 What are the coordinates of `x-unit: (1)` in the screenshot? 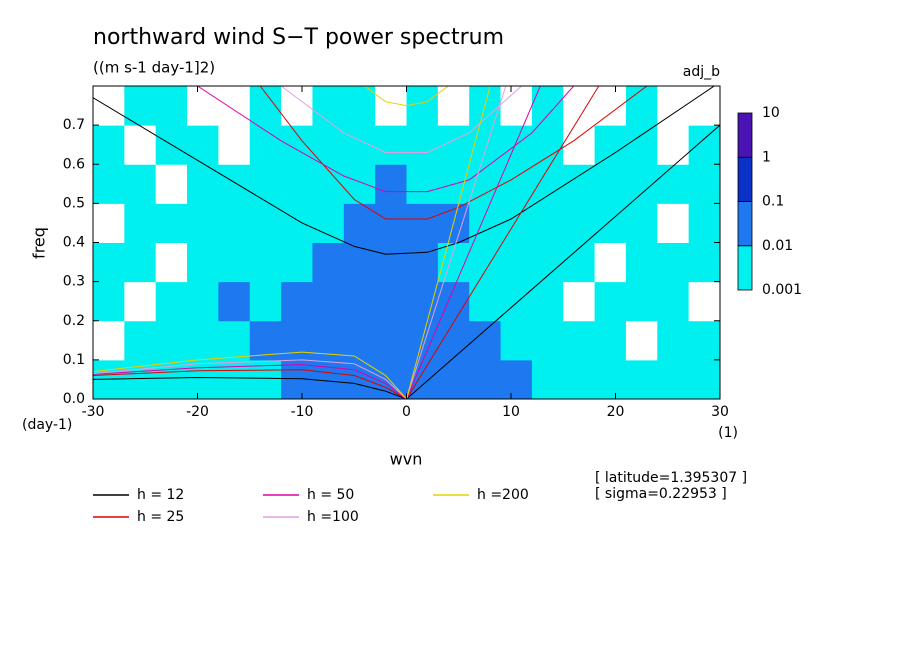 It's located at (728, 433).